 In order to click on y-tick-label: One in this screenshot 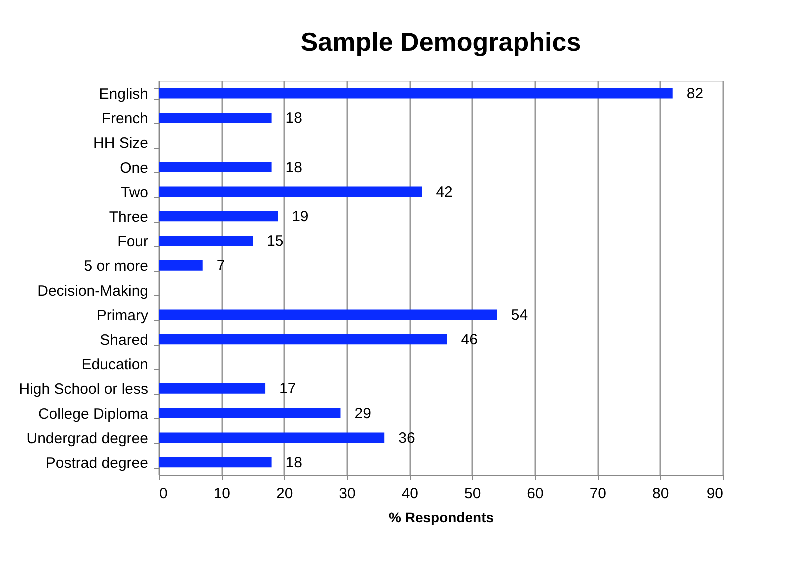, I will do `click(134, 168)`.